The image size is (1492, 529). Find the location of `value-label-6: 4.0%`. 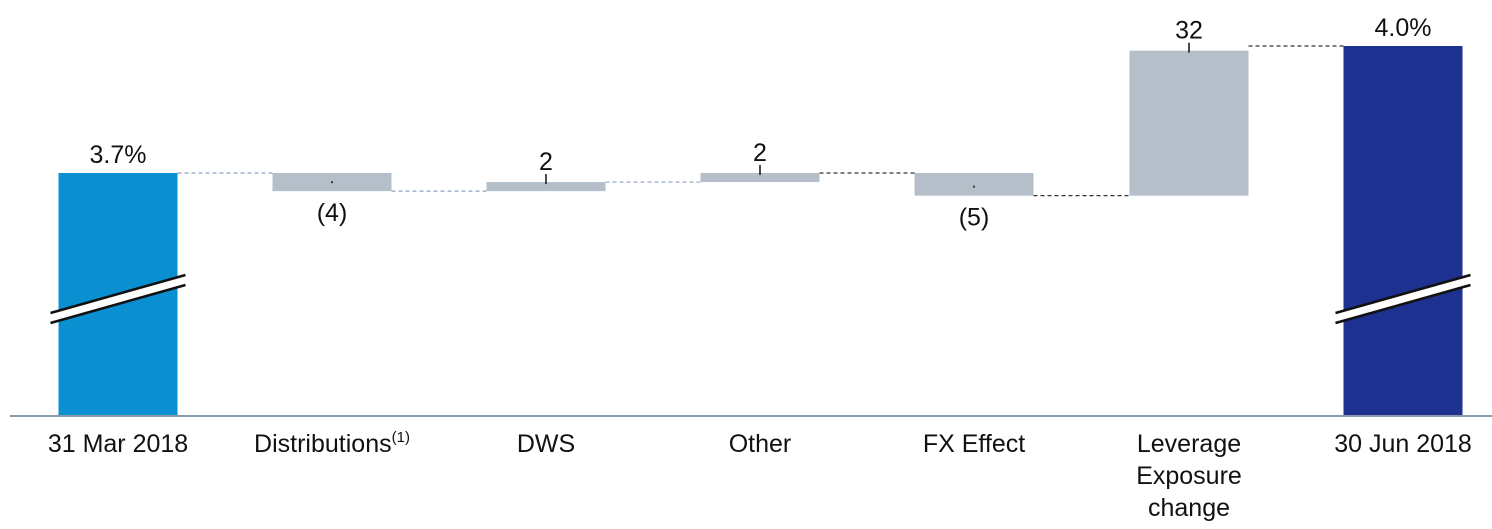

value-label-6: 4.0% is located at coordinates (1403, 28).